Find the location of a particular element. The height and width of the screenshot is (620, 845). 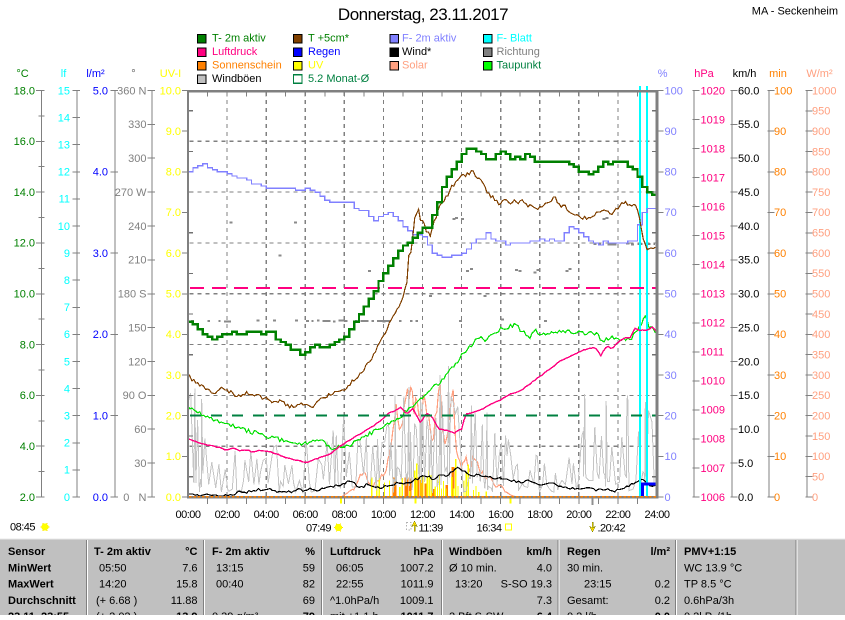

svg-text: 23.11. 23:55 is located at coordinates (38, 613).